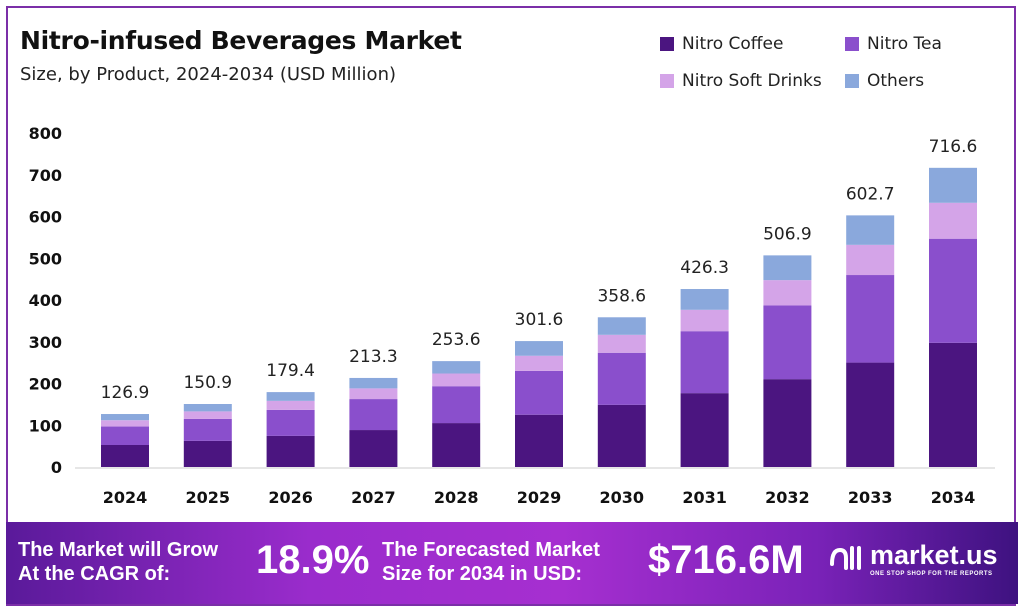 The height and width of the screenshot is (614, 1024). I want to click on legend-item-nitro-tea: Nitro Tea, so click(893, 44).